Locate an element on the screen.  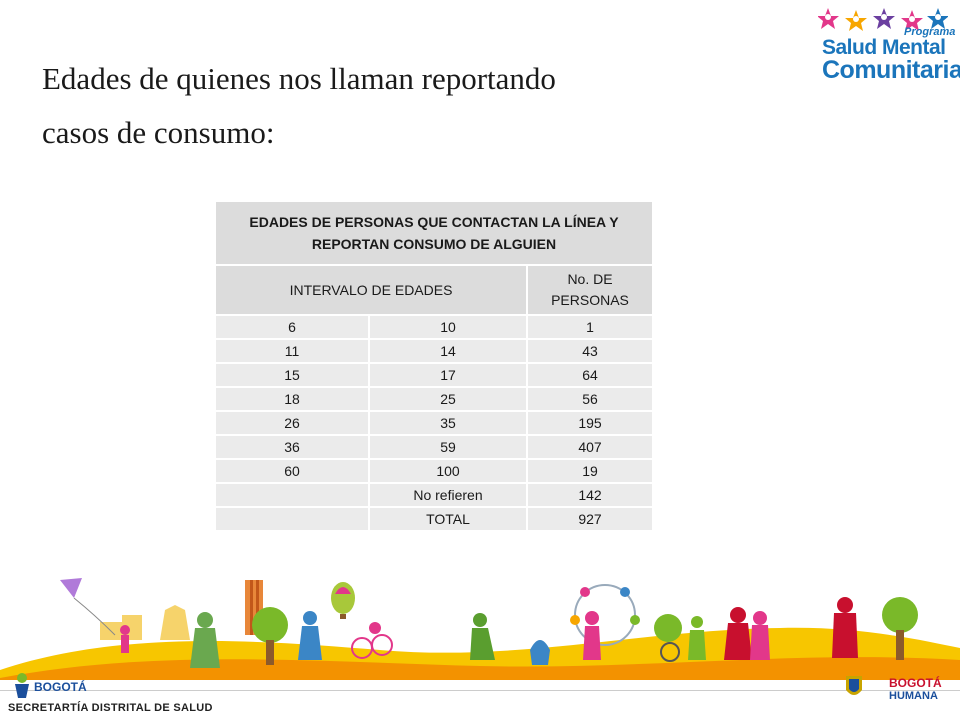
row-to: 35 is located at coordinates (448, 423).